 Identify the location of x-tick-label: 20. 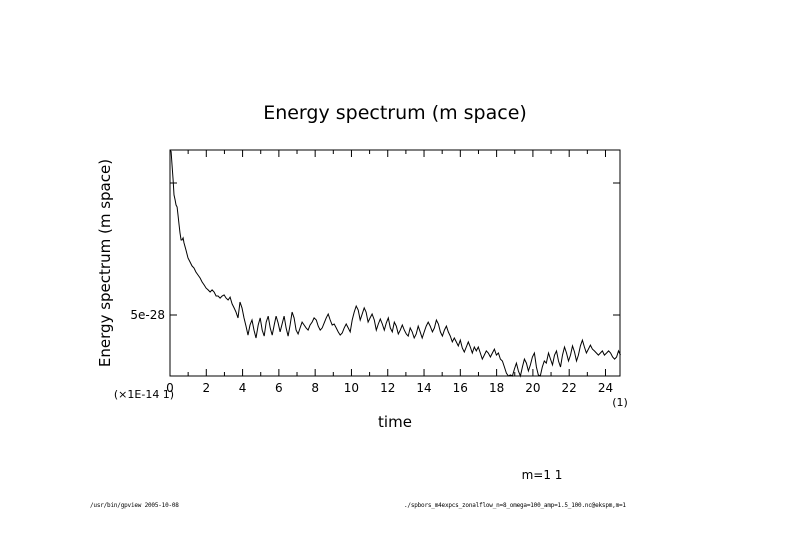
(532, 388).